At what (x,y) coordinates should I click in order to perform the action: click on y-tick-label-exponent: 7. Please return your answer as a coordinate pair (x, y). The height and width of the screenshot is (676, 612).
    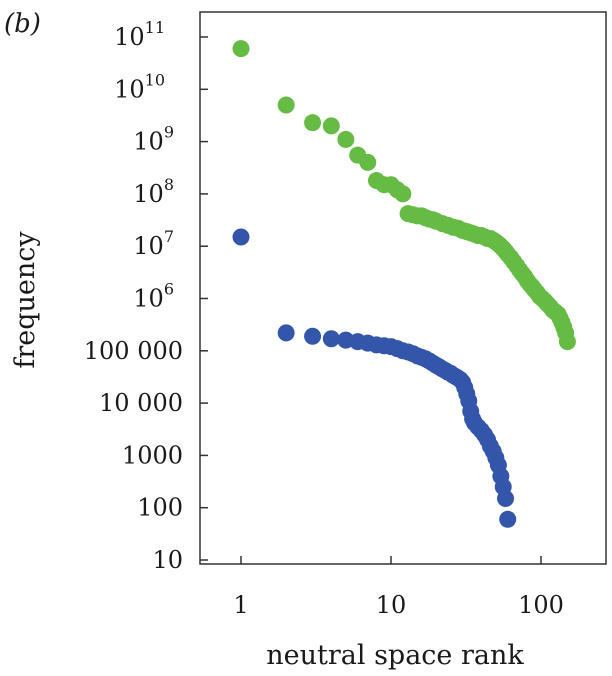
    Looking at the image, I should click on (169, 236).